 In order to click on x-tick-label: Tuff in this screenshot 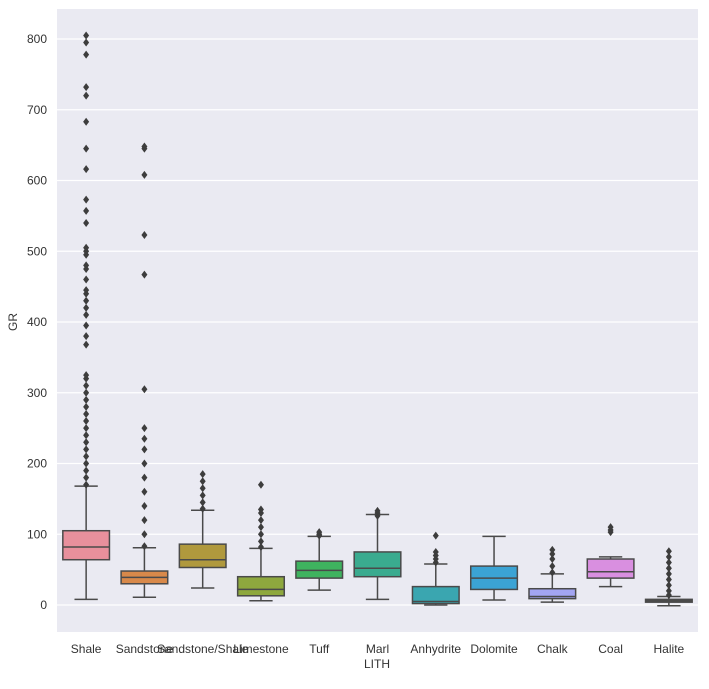, I will do `click(319, 649)`.